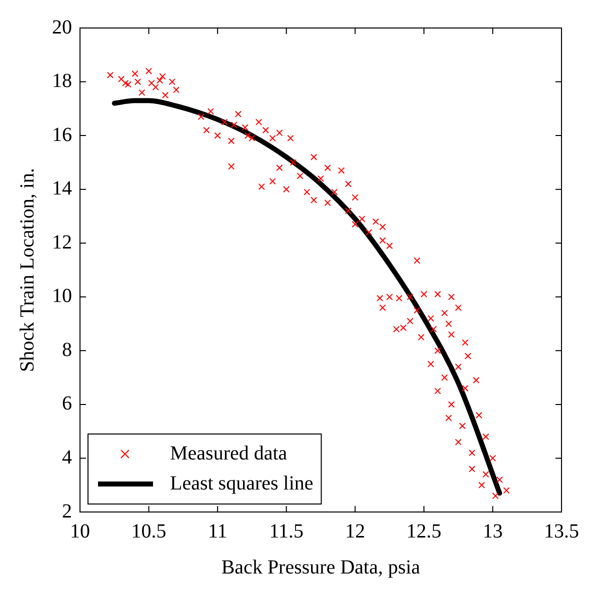  Describe the element at coordinates (67, 349) in the screenshot. I see `y-tick-label: 8` at that location.